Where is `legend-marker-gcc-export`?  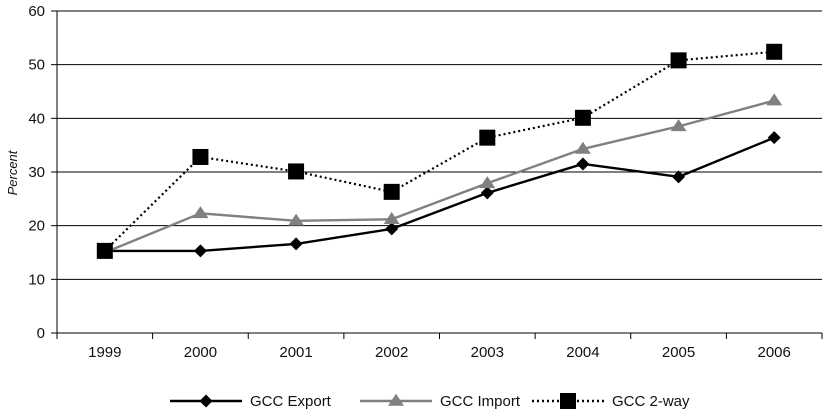 legend-marker-gcc-export is located at coordinates (206, 401).